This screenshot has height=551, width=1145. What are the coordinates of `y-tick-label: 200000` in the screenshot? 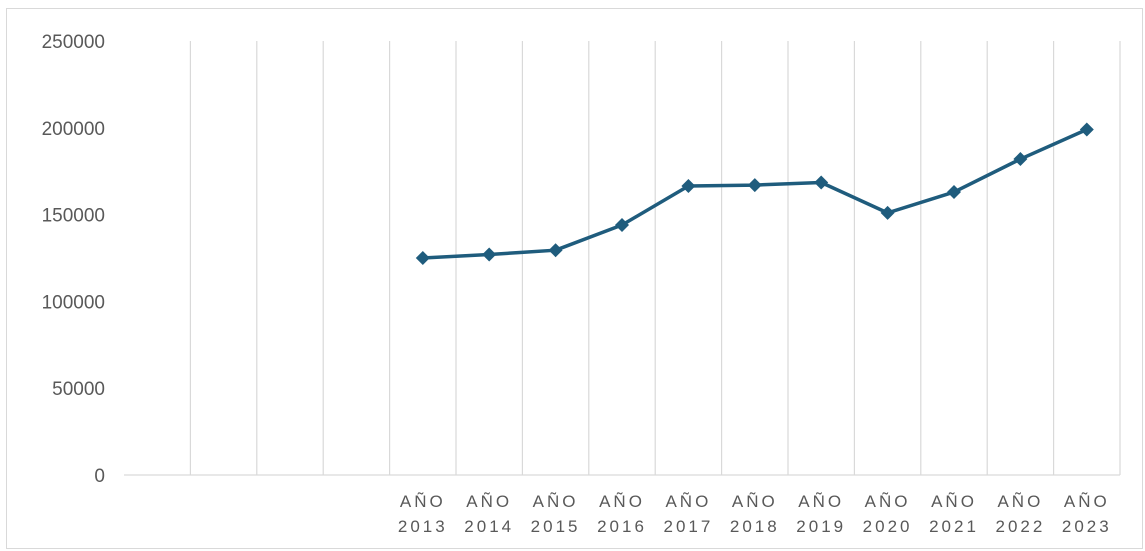 It's located at (73, 129).